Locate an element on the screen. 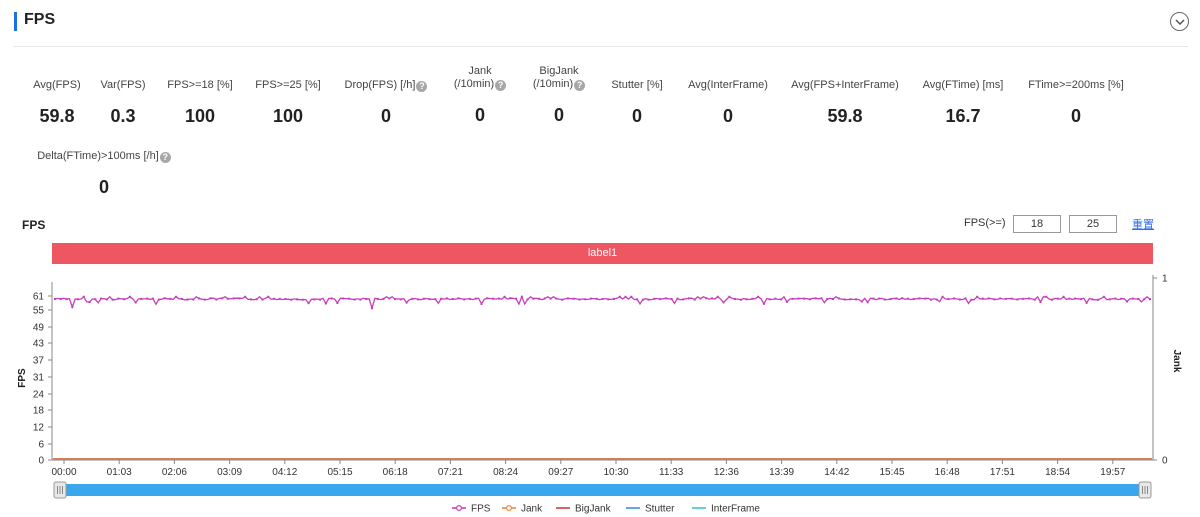 The height and width of the screenshot is (517, 1200). chart-title: FPS is located at coordinates (34, 225).